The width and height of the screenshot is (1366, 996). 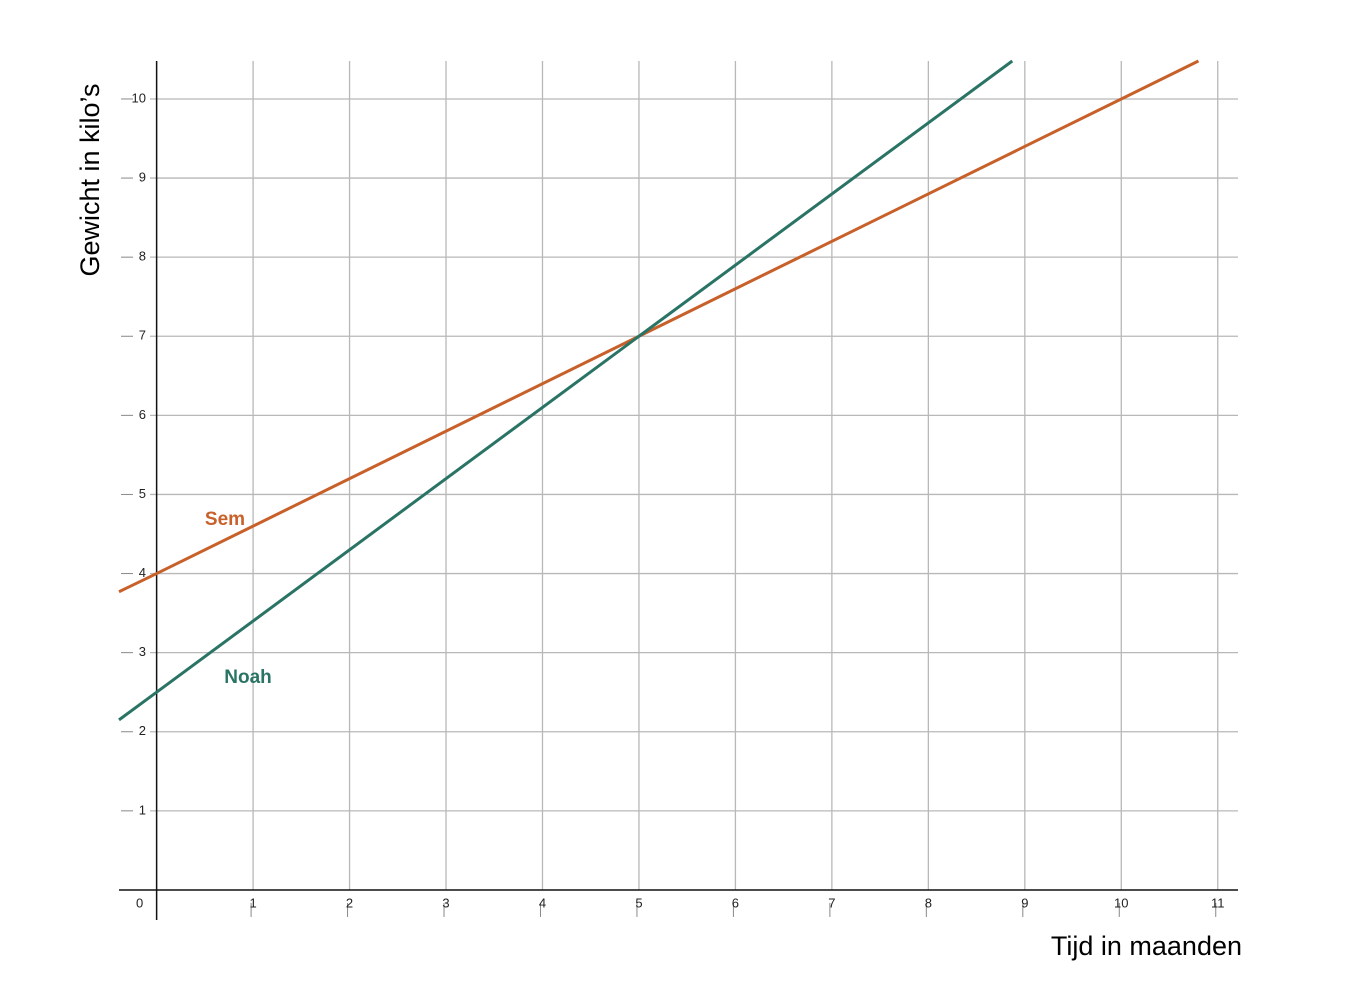 I want to click on y-tick-label: 6, so click(x=142, y=414).